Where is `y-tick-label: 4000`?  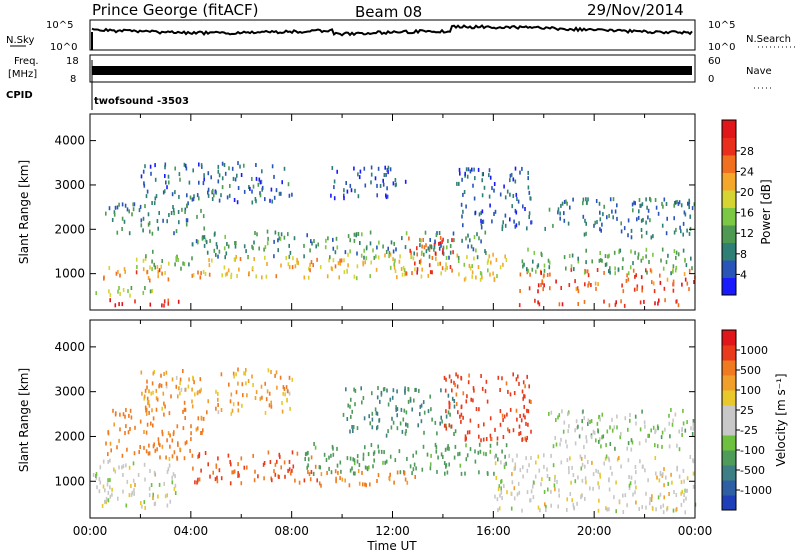 y-tick-label: 4000 is located at coordinates (69, 347).